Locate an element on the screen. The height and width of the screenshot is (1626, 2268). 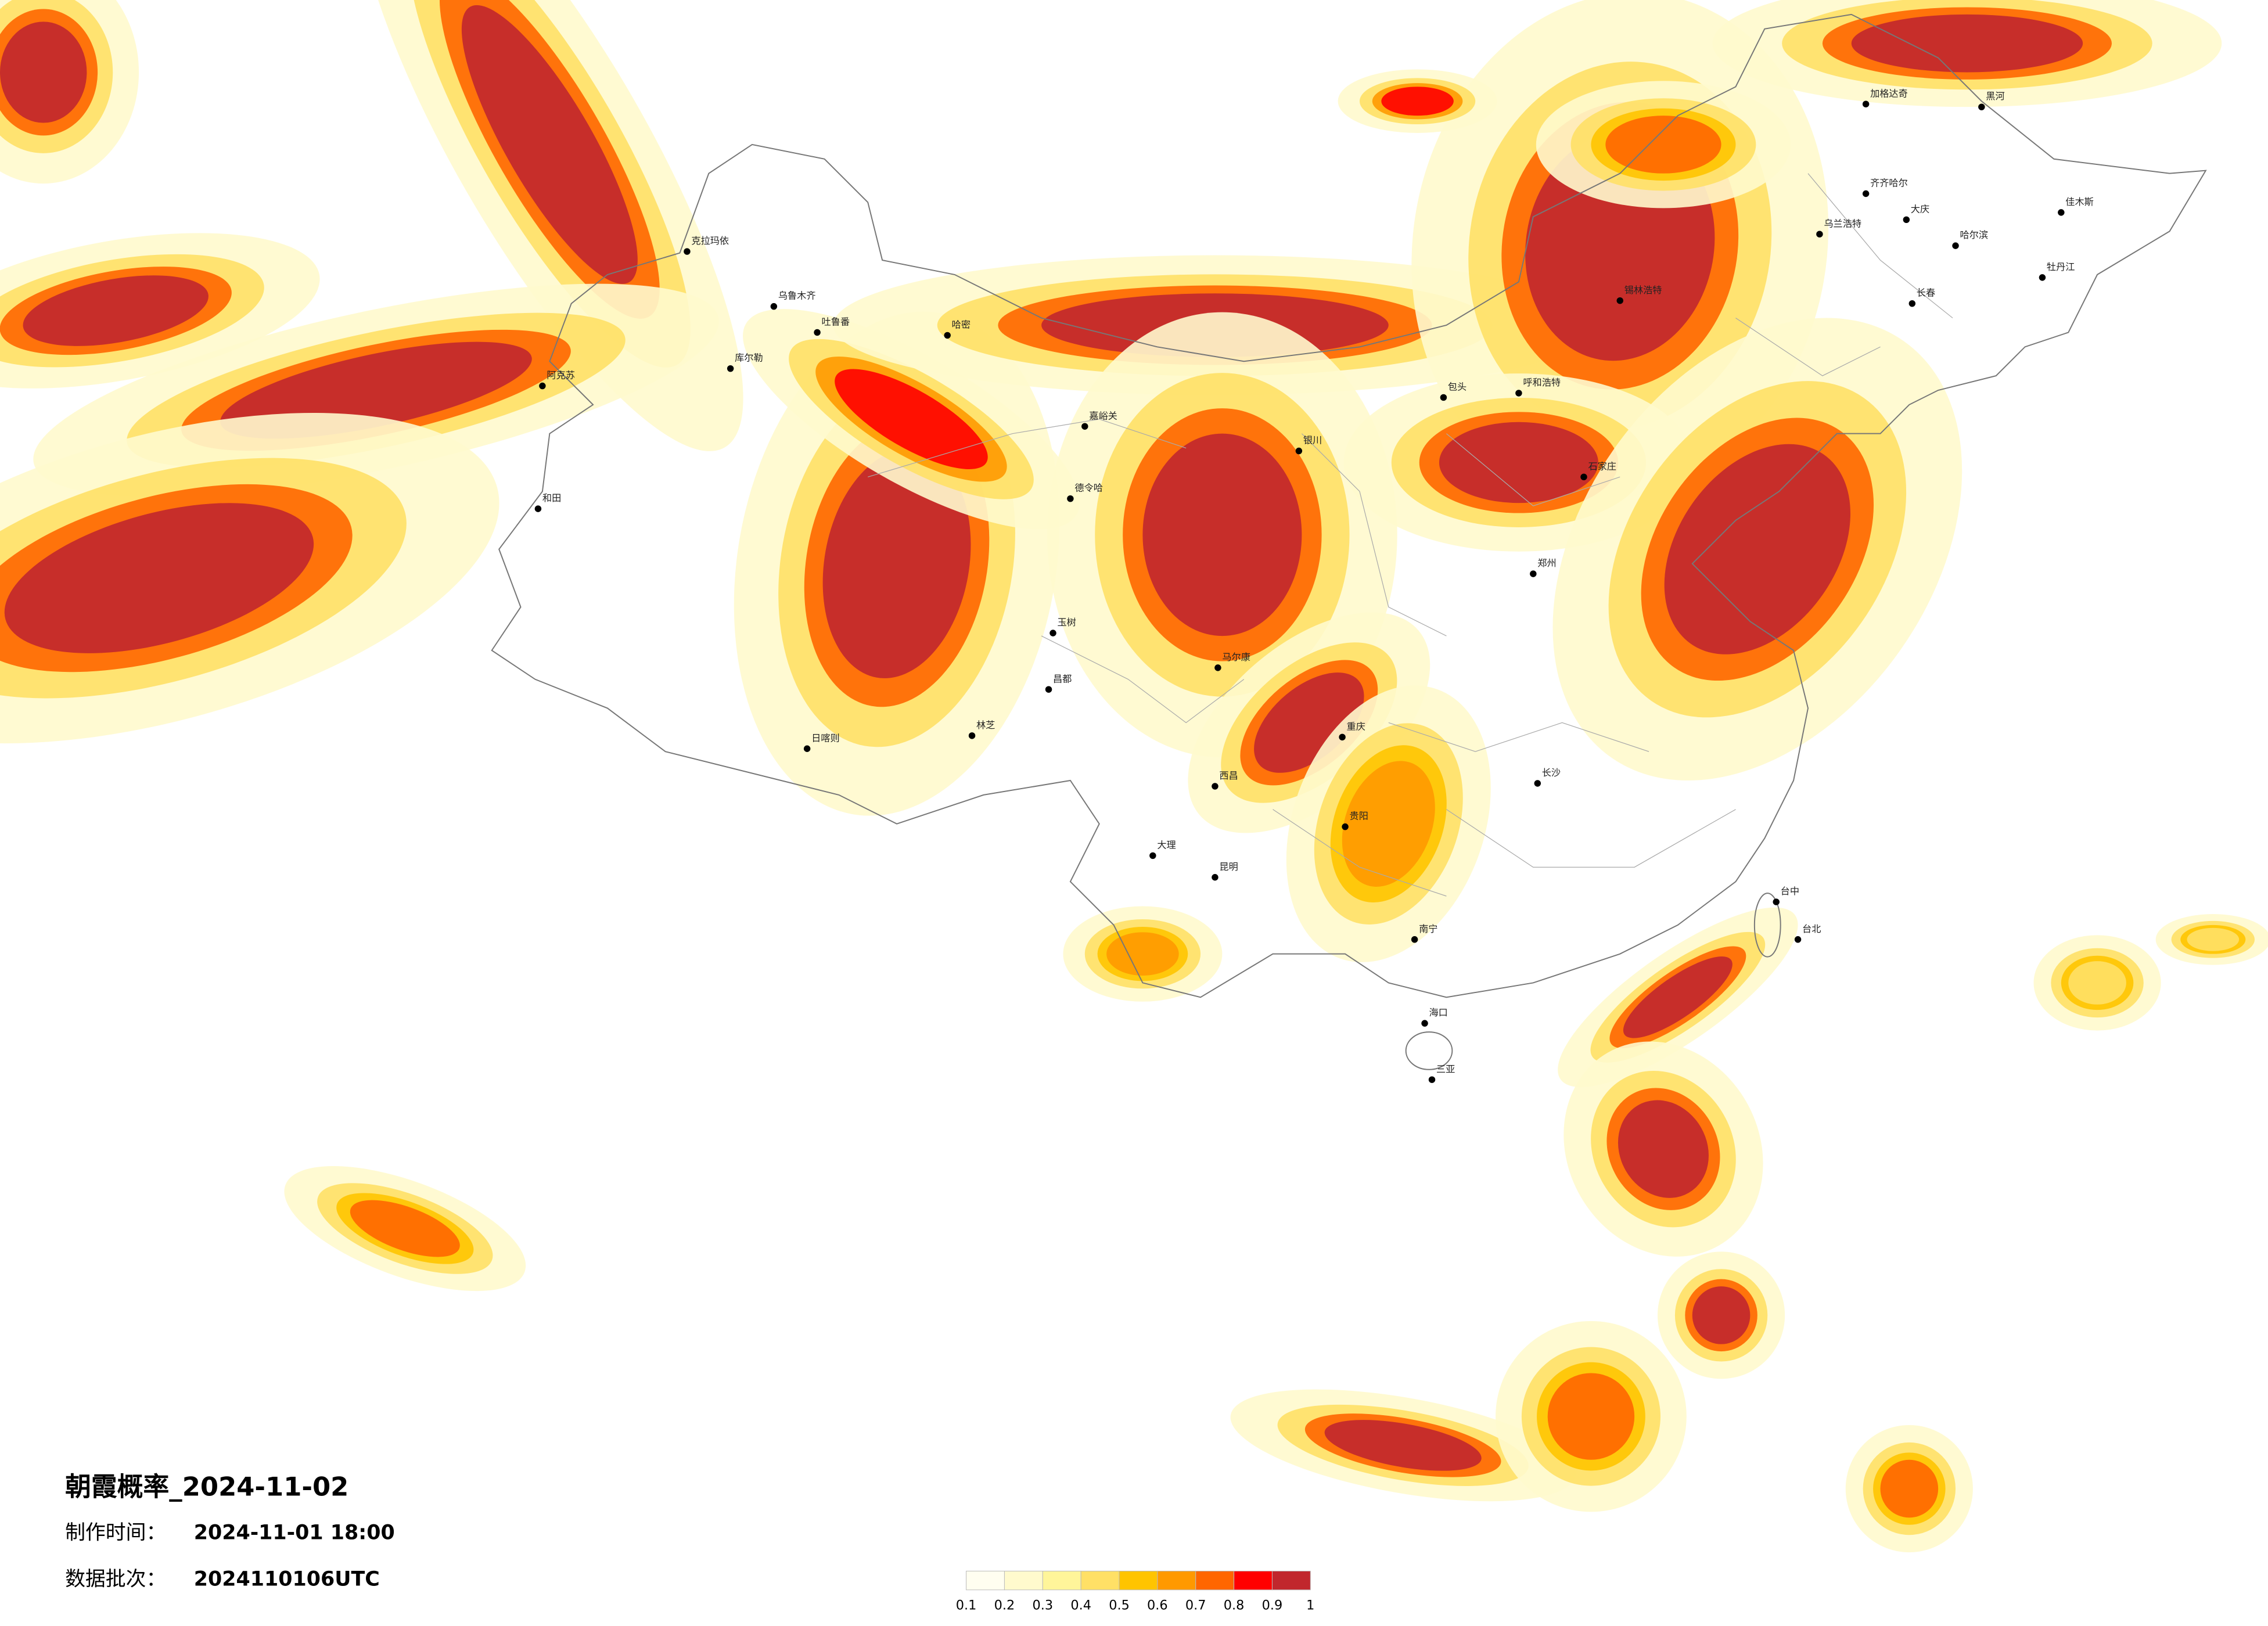
city-label: 马尔康 is located at coordinates (1236, 657).